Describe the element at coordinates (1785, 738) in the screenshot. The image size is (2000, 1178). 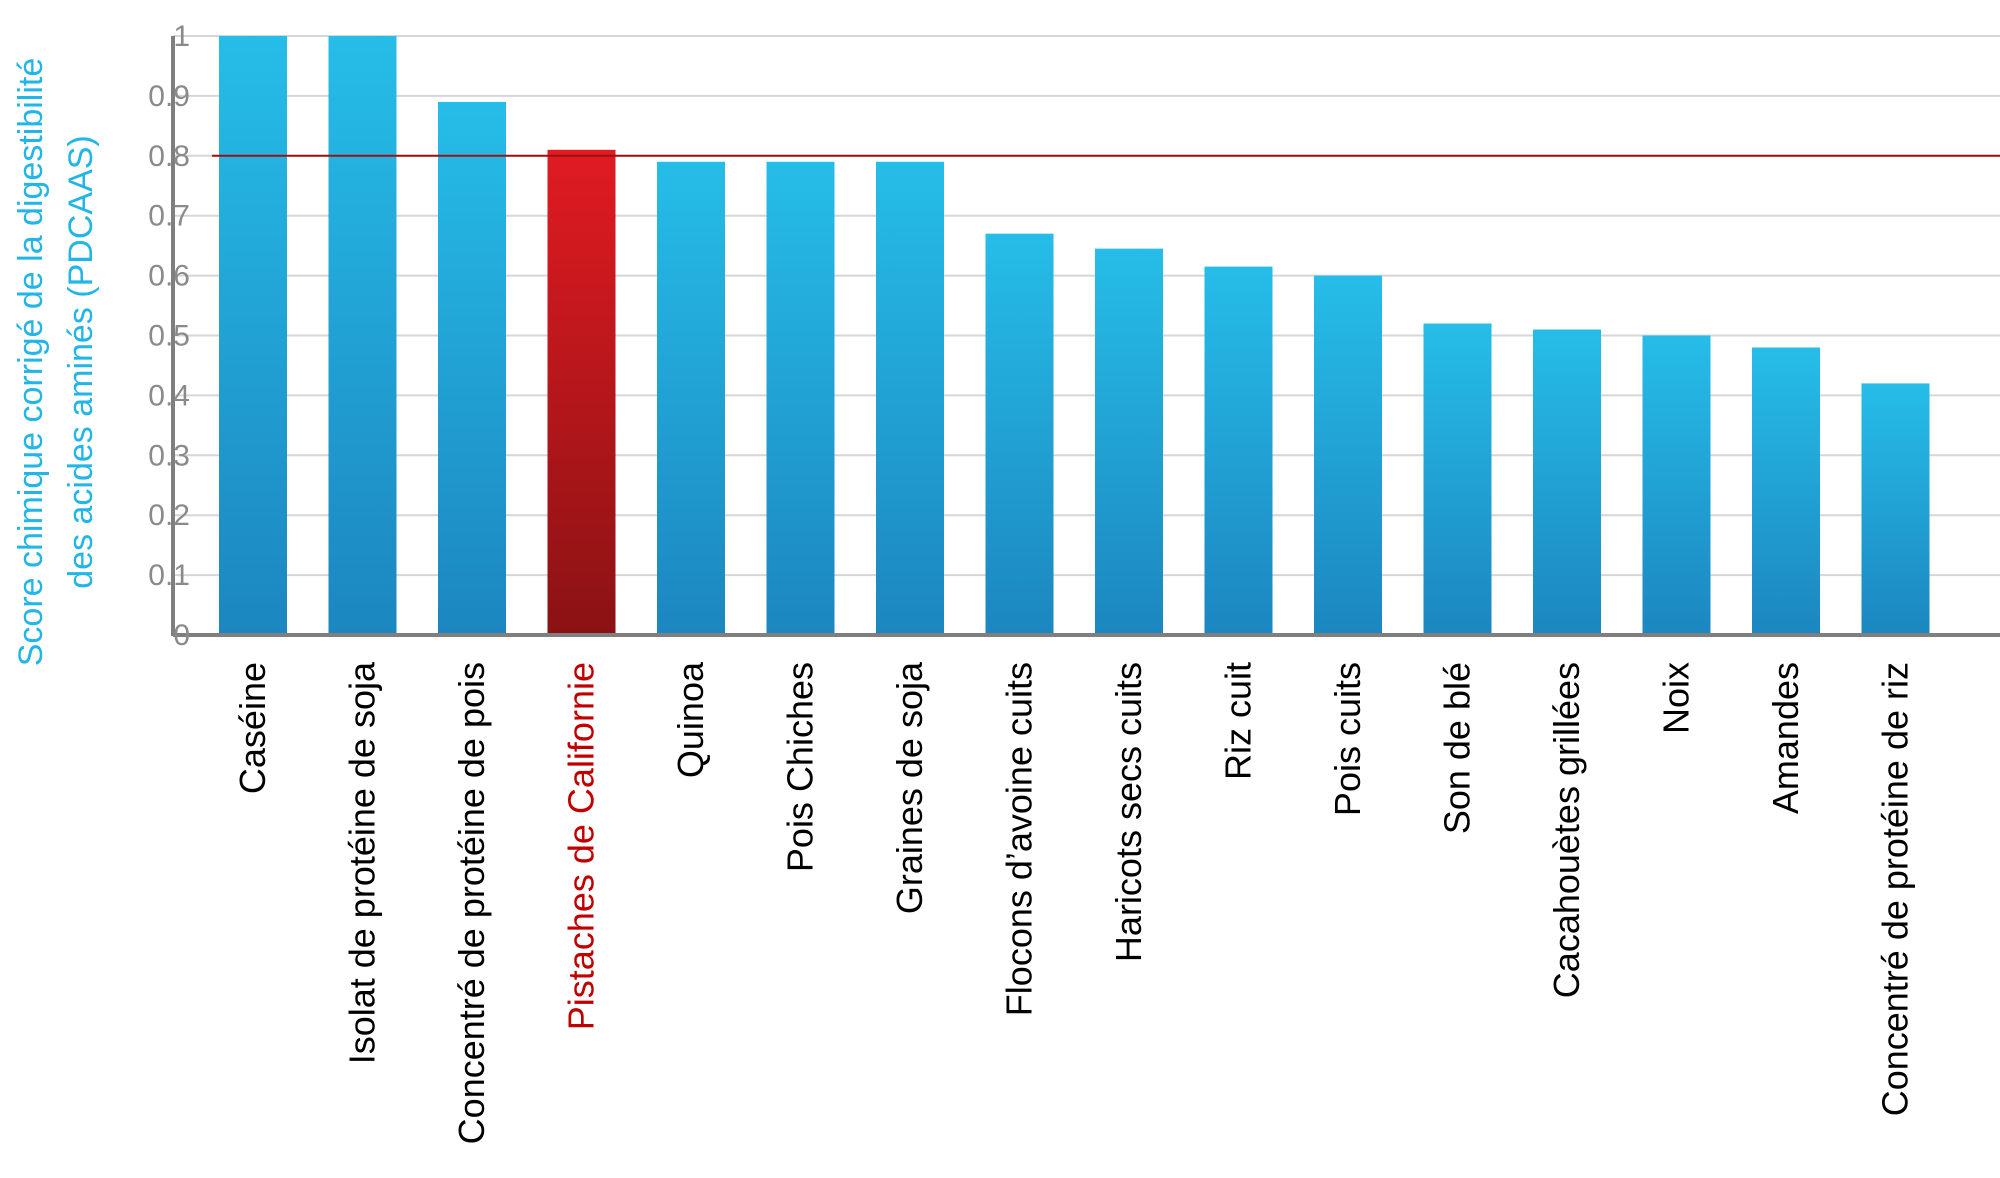
I see `x-category-label: Amandes` at that location.